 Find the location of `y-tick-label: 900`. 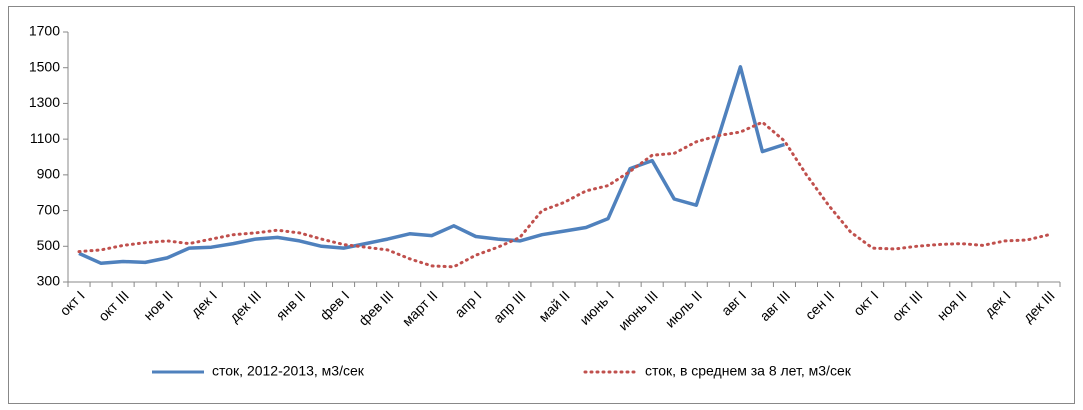

y-tick-label: 900 is located at coordinates (49, 174).